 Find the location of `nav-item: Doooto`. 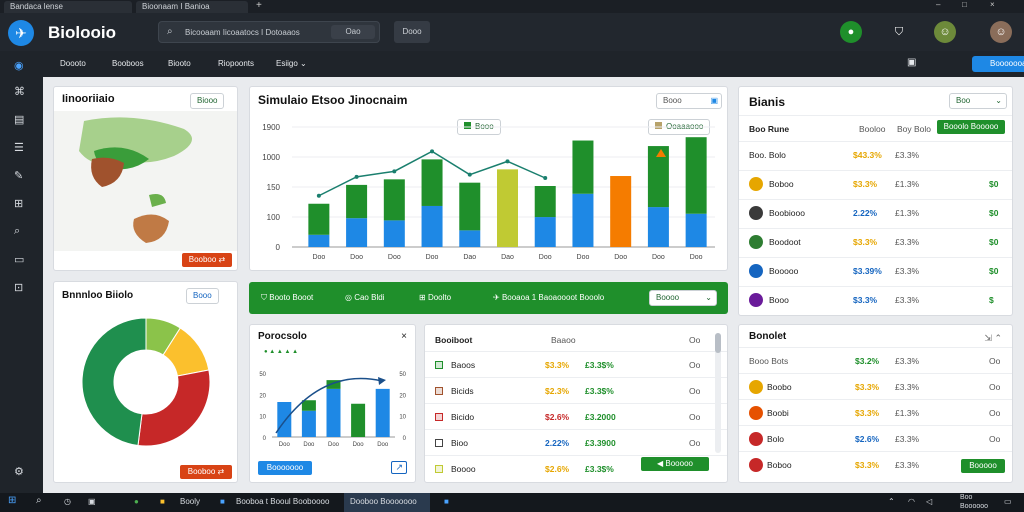

nav-item: Doooto is located at coordinates (73, 63).